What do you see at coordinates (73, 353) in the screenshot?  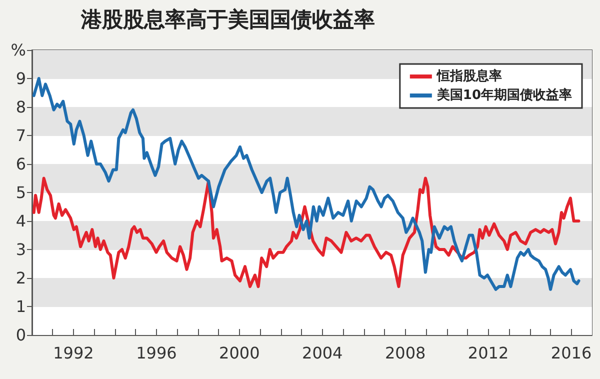 I see `x-tick-label: 1992` at bounding box center [73, 353].